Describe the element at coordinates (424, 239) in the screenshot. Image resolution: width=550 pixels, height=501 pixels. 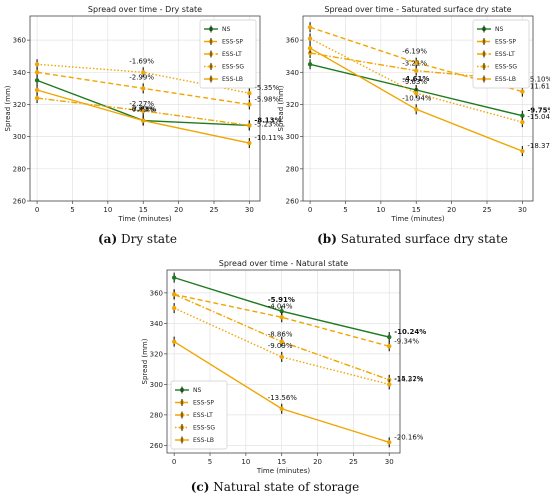
I see `caption-b-text: Saturated surface dry state` at that location.